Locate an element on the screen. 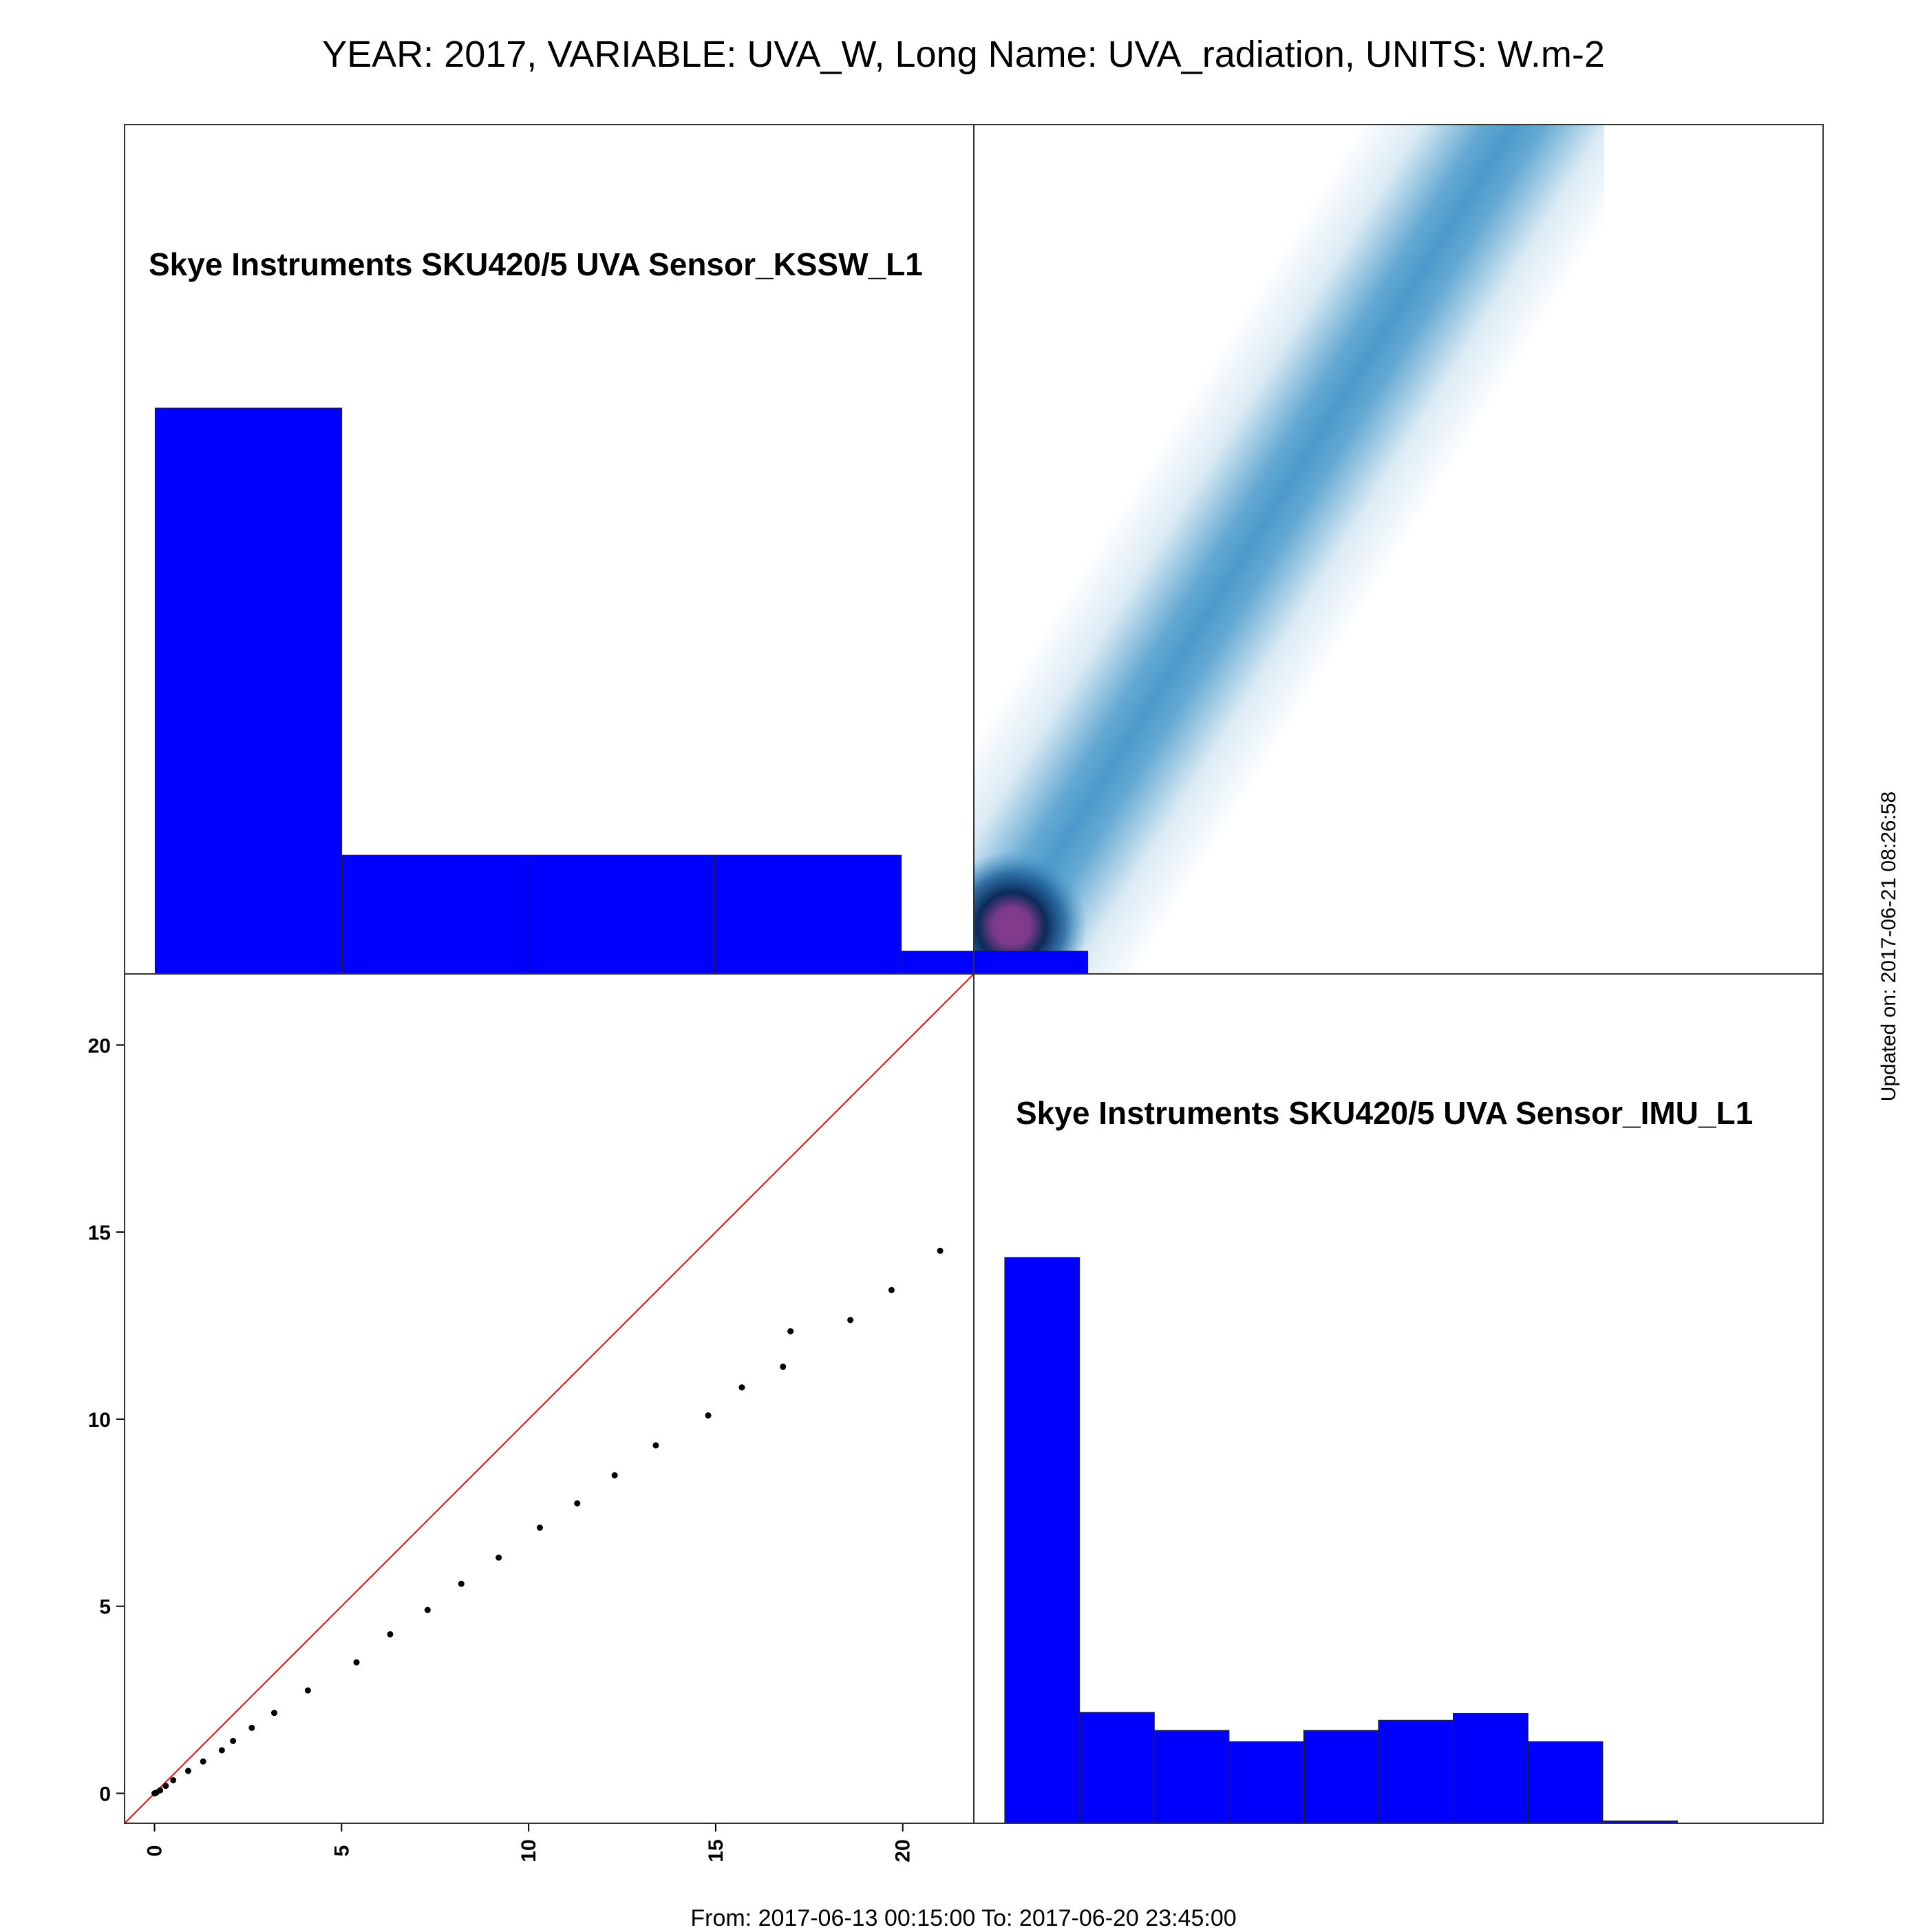 Image resolution: width=1927 pixels, height=1932 pixels. density-mask-right is located at coordinates (1713, 549).